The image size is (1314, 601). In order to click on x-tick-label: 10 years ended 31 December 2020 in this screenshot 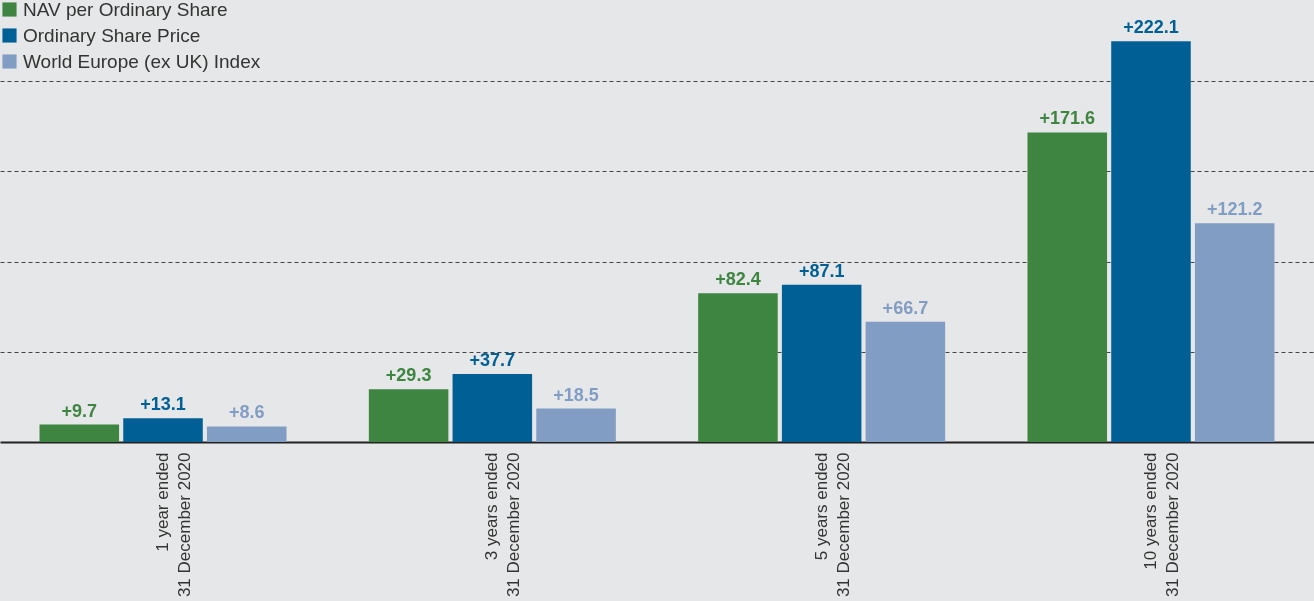, I will do `click(1161, 525)`.